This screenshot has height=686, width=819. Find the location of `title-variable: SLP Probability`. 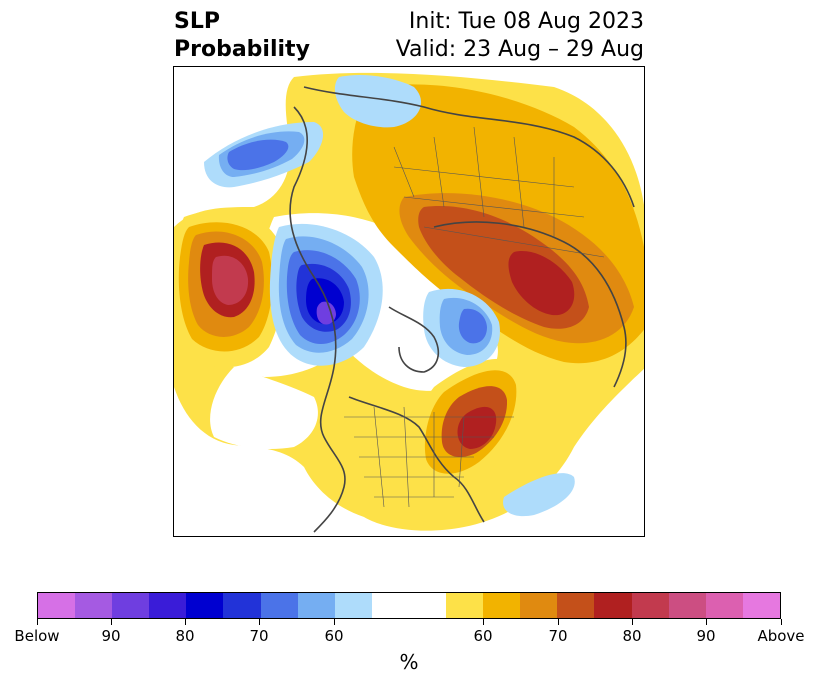

title-variable: SLP Probability is located at coordinates (242, 36).